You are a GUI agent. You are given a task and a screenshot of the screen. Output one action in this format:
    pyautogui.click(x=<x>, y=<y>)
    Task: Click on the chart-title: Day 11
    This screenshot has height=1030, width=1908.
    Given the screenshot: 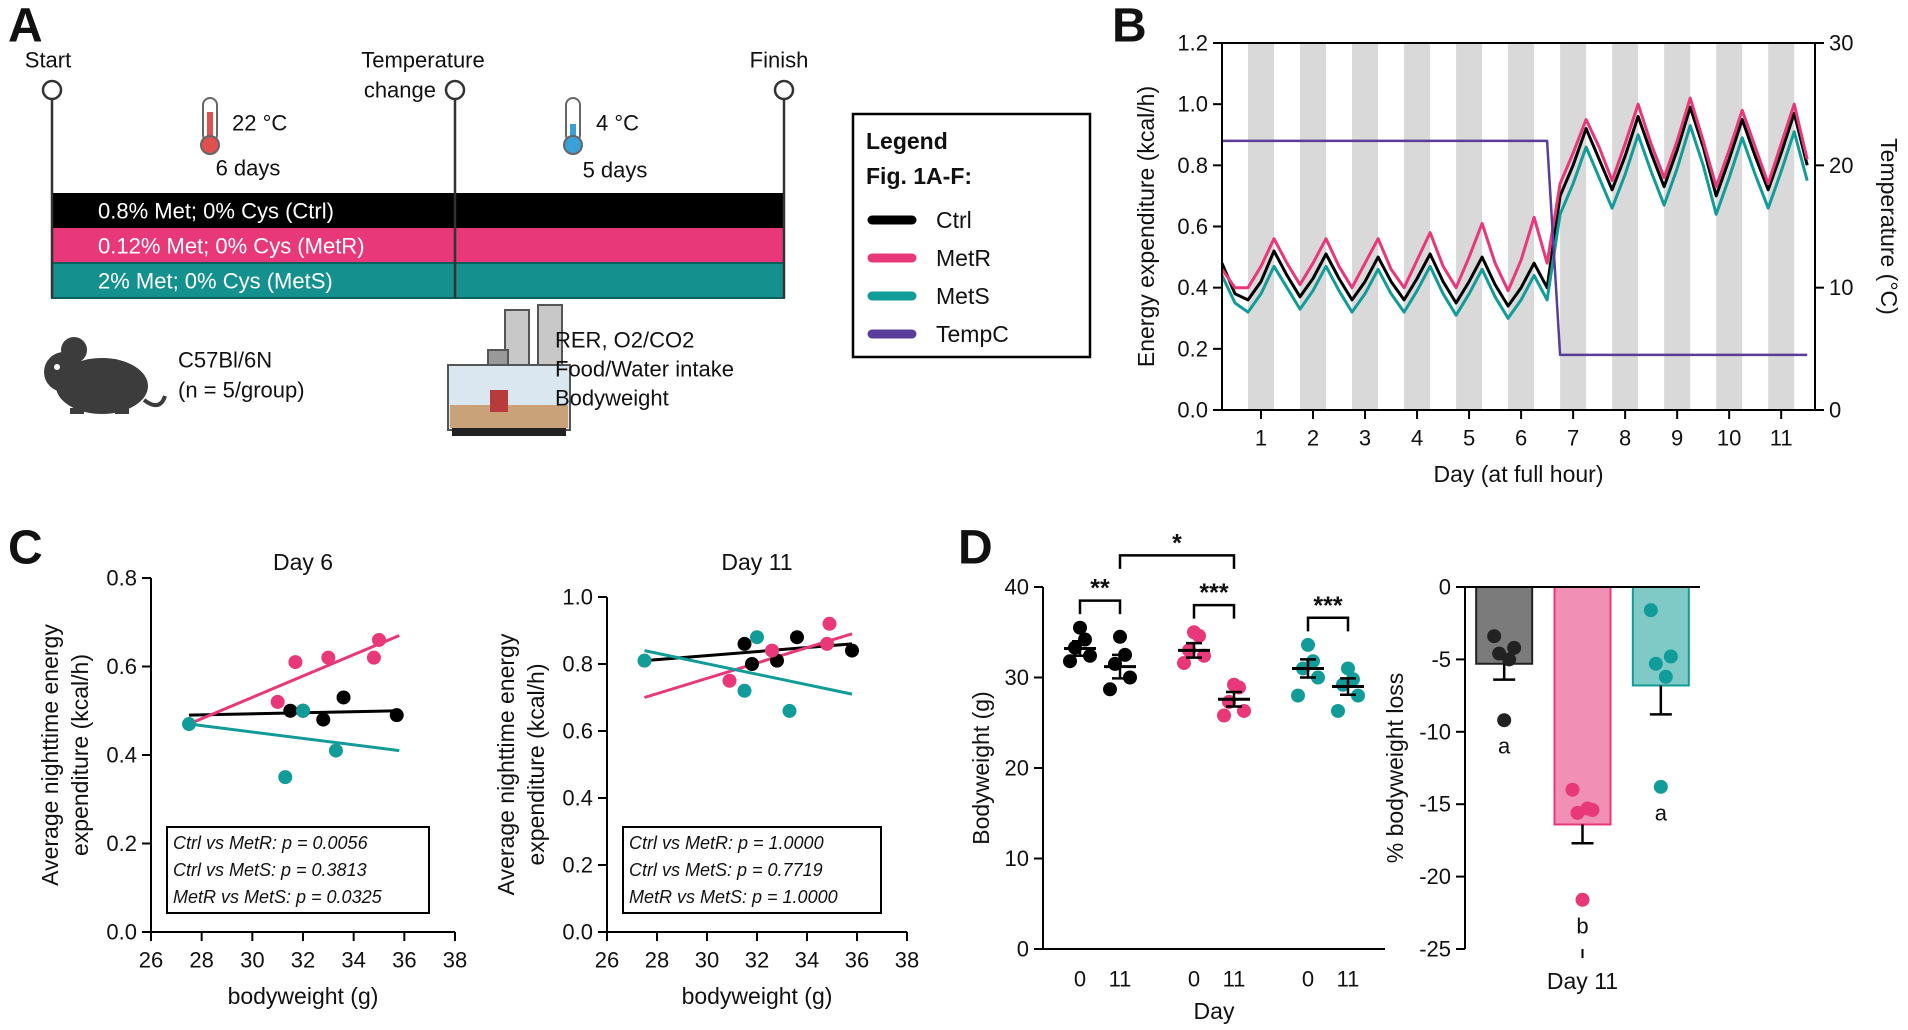 What is the action you would take?
    pyautogui.click(x=756, y=562)
    